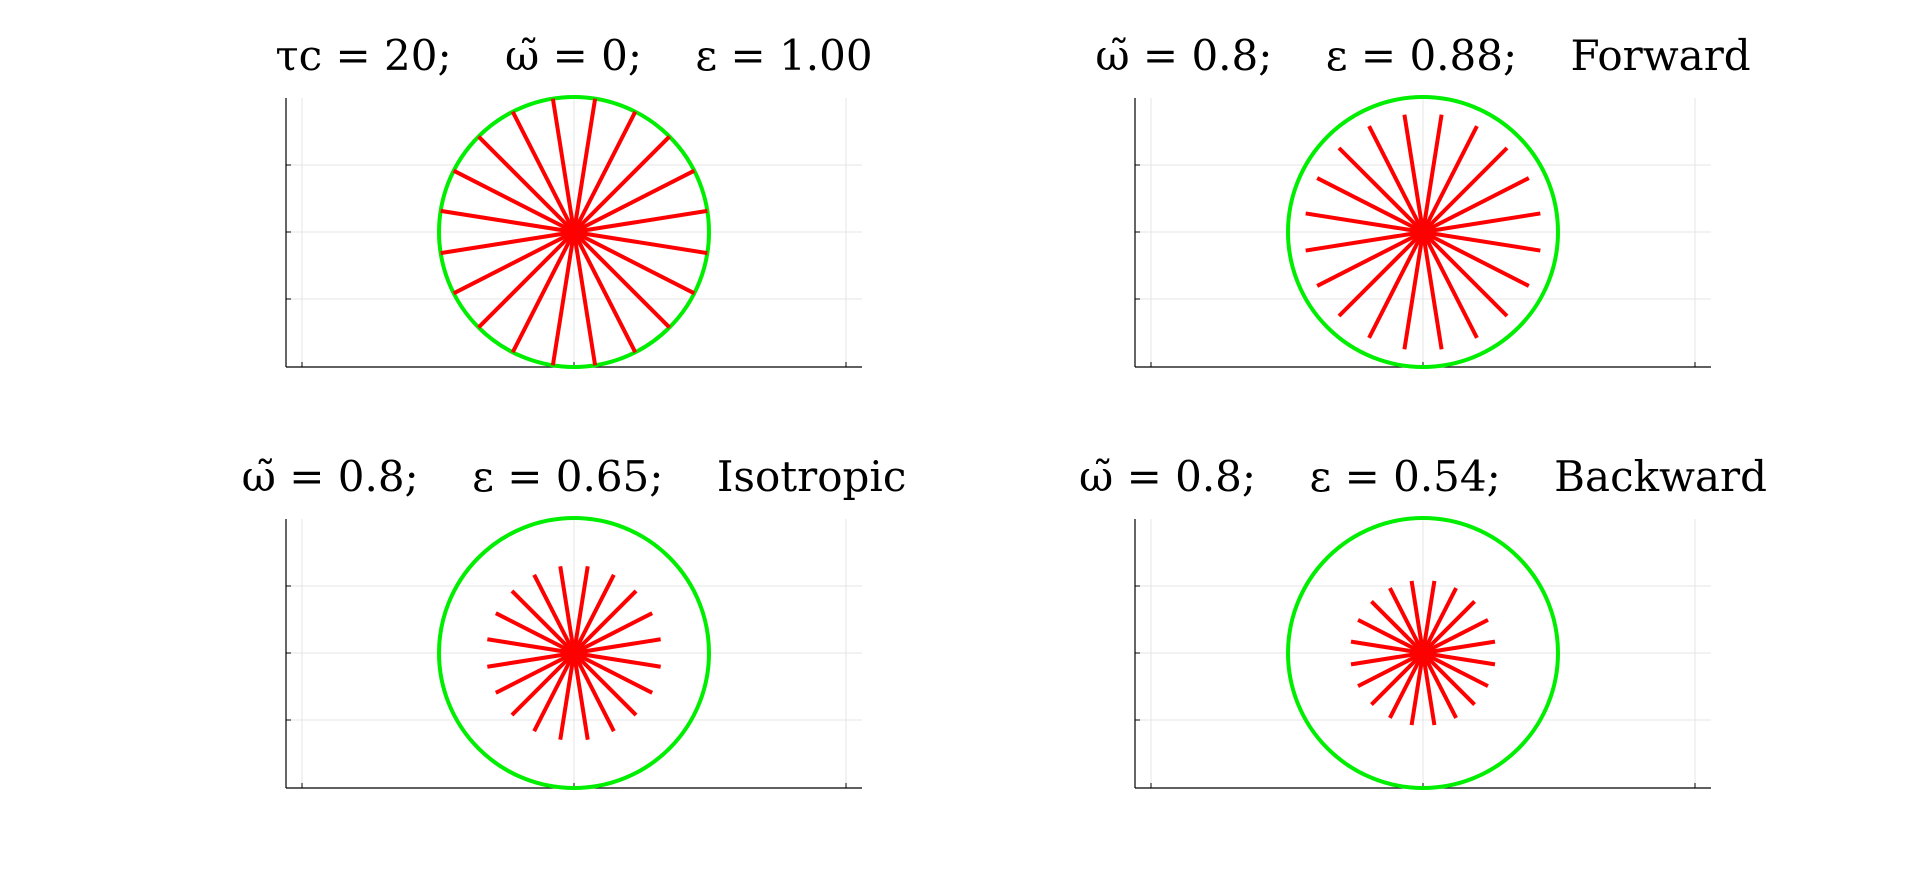 Image resolution: width=1920 pixels, height=883 pixels. I want to click on panel-title: τc = 20; ω̃ = 0; ε = 1.00, so click(573, 55).